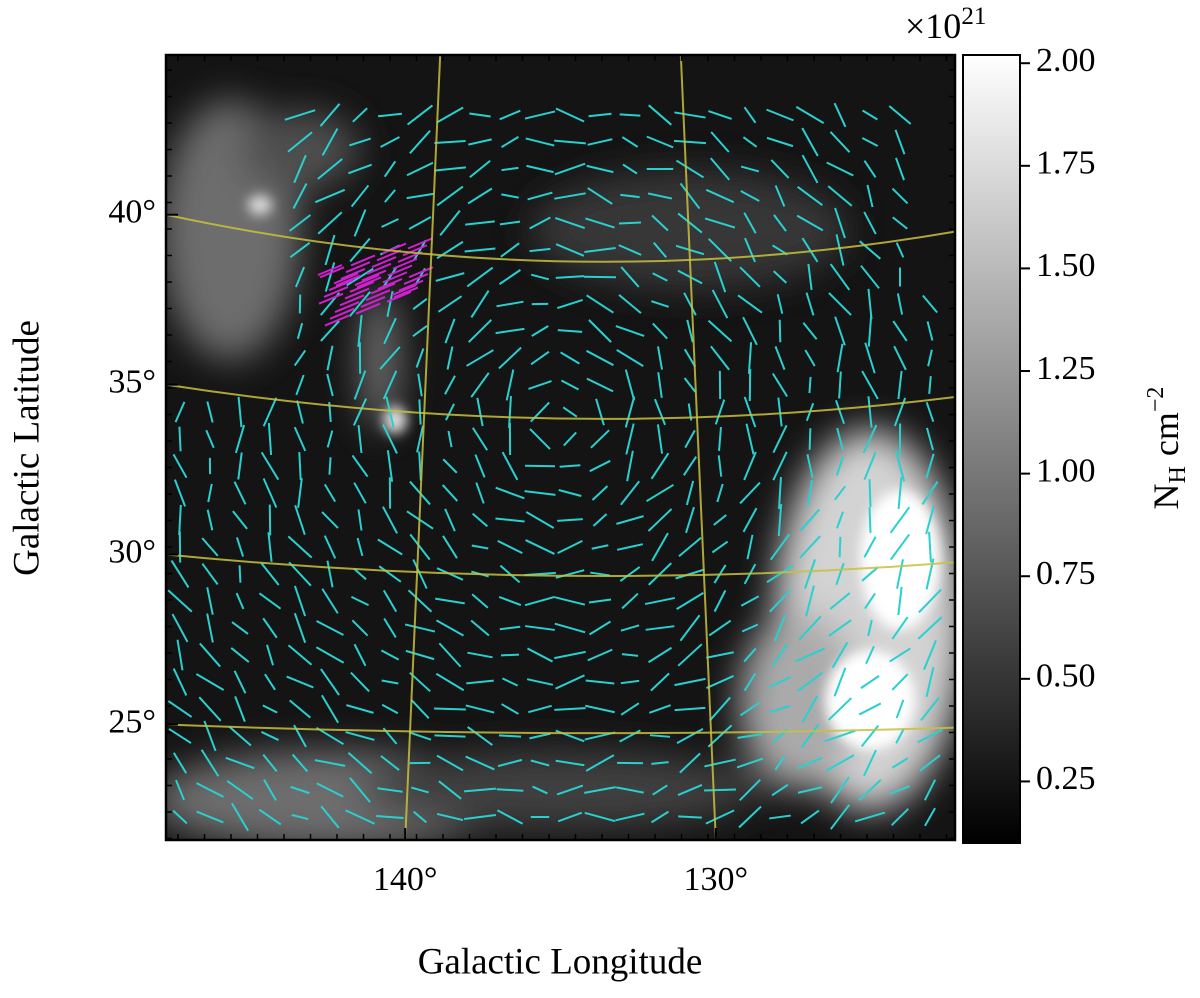 Image resolution: width=1200 pixels, height=998 pixels. I want to click on x-tick-label: 140°, so click(405, 879).